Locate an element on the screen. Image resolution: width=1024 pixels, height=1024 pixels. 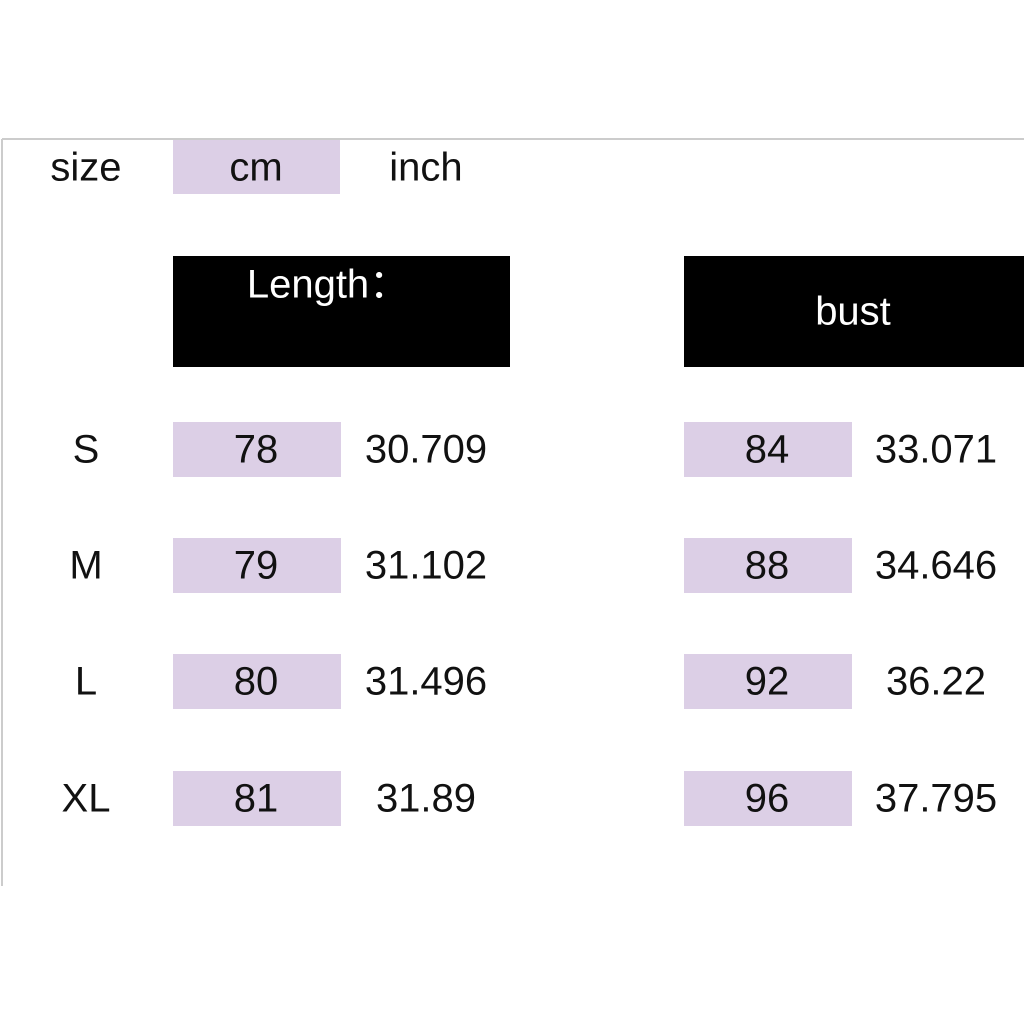
group-header: bust is located at coordinates (853, 312).